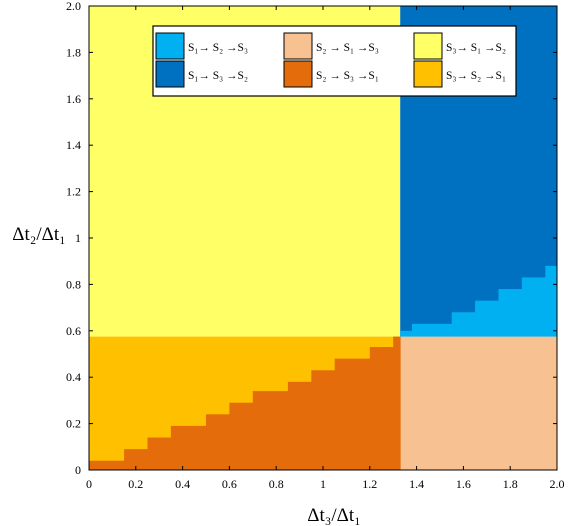  What do you see at coordinates (276, 484) in the screenshot?
I see `x-tick-label: 0.8` at bounding box center [276, 484].